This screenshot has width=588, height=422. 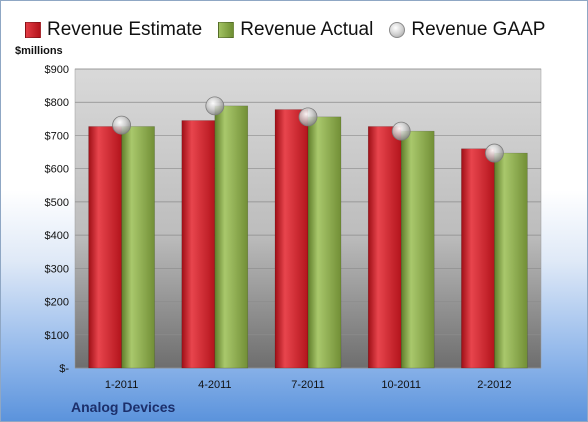 What do you see at coordinates (57, 70) in the screenshot?
I see `y-tick-label: $900` at bounding box center [57, 70].